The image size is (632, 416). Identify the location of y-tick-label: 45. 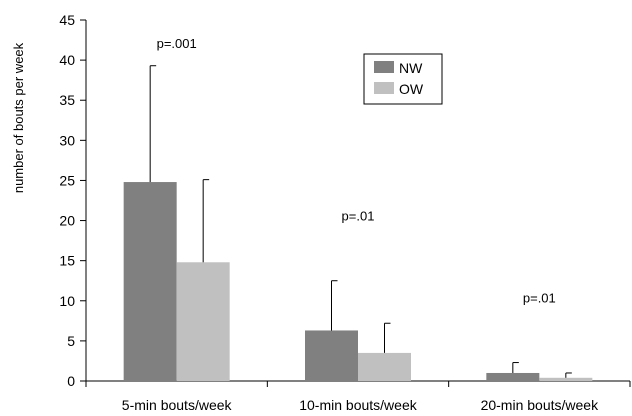
(67, 20).